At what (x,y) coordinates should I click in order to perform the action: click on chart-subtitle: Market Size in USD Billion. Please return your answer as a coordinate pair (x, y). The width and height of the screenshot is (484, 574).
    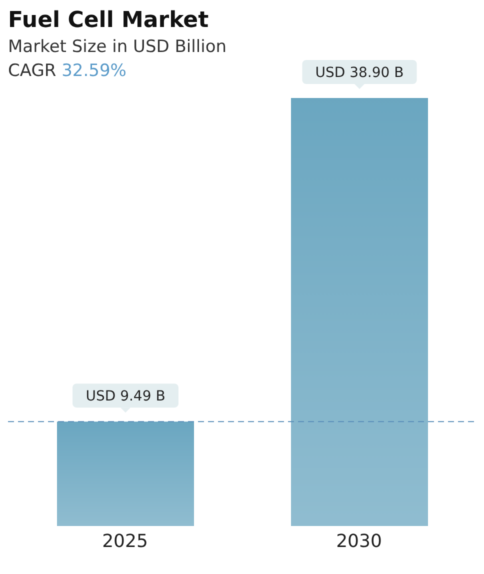
    Looking at the image, I should click on (117, 47).